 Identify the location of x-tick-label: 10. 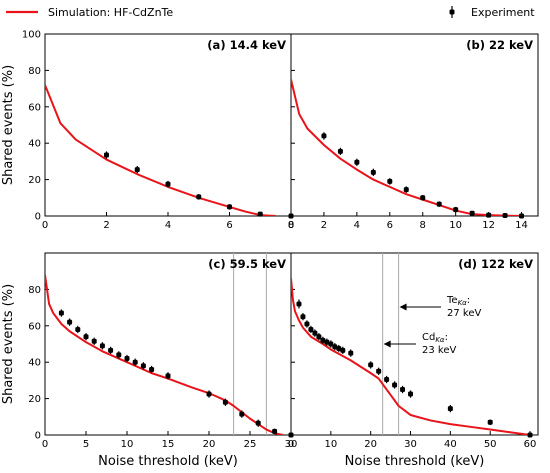
(127, 444).